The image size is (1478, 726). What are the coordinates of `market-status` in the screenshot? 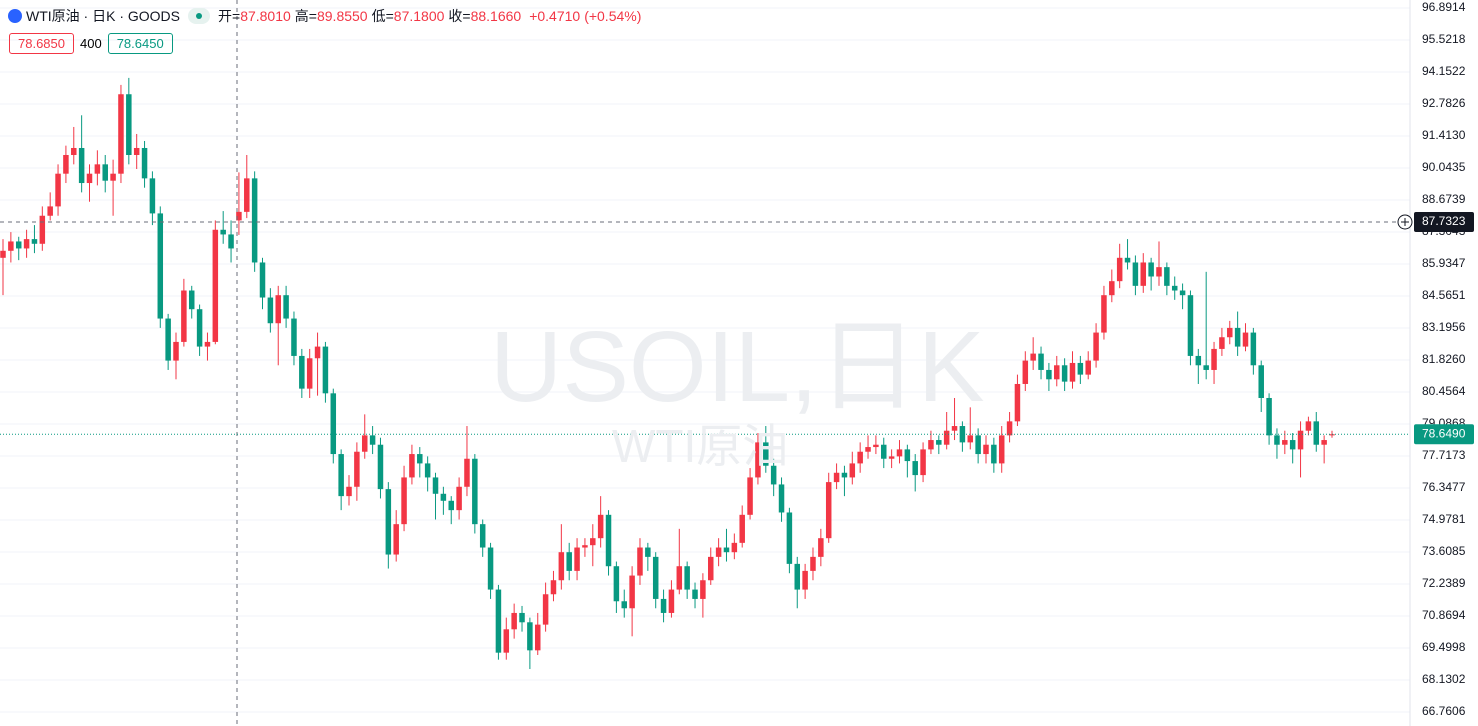 It's located at (199, 16).